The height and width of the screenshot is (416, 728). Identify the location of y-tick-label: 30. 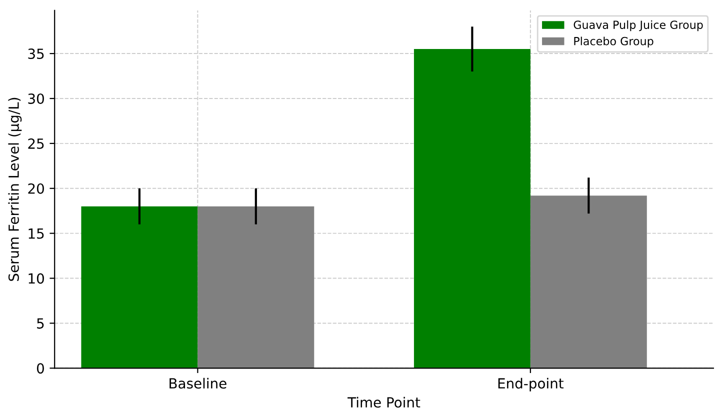
(36, 98).